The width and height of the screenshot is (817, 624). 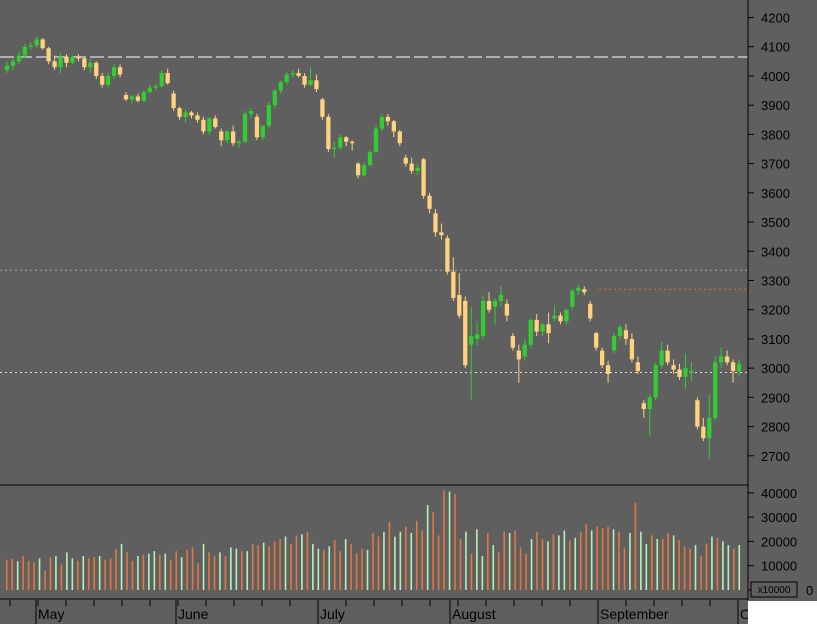 I want to click on price-tick-label: 3800, so click(x=775, y=134).